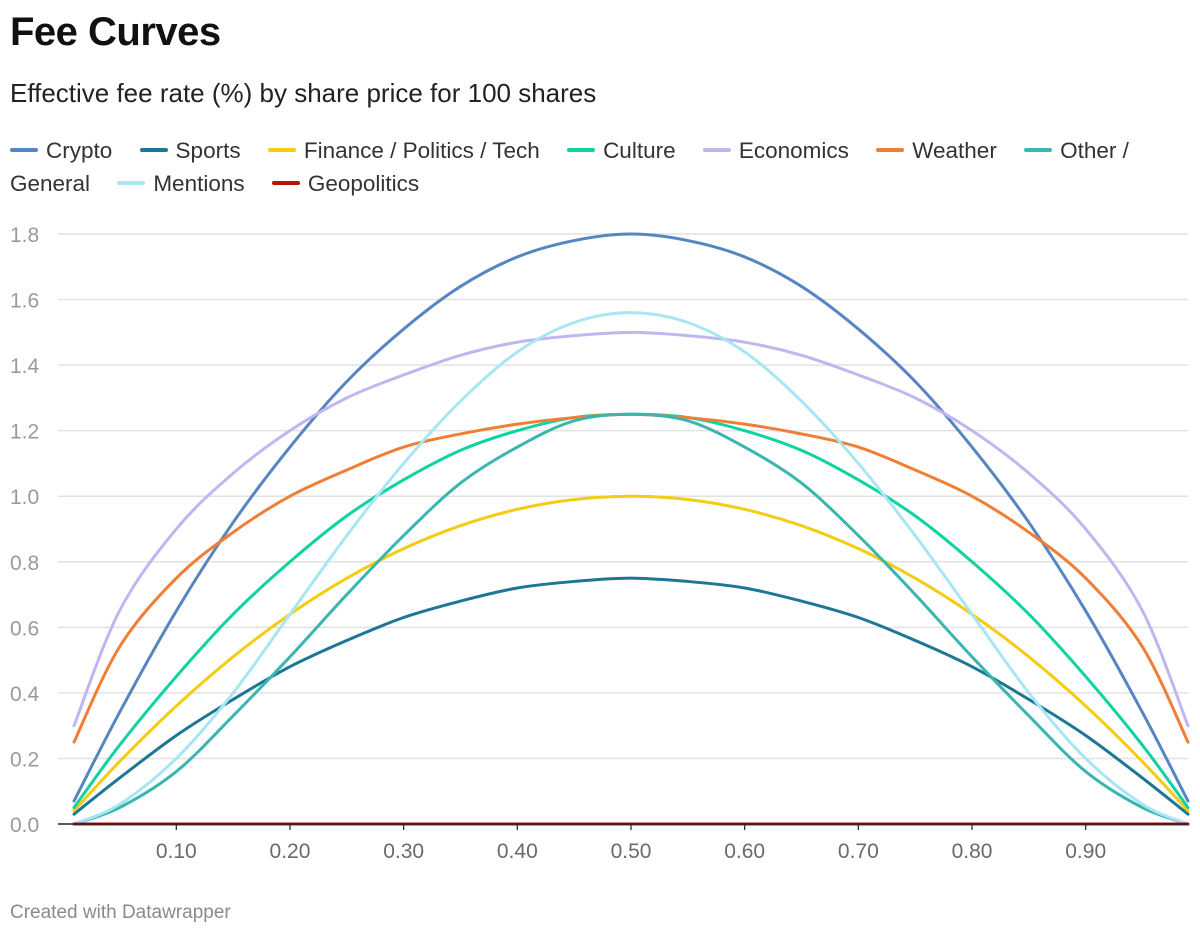 The width and height of the screenshot is (1200, 940). I want to click on legend-label: Crypto, so click(79, 150).